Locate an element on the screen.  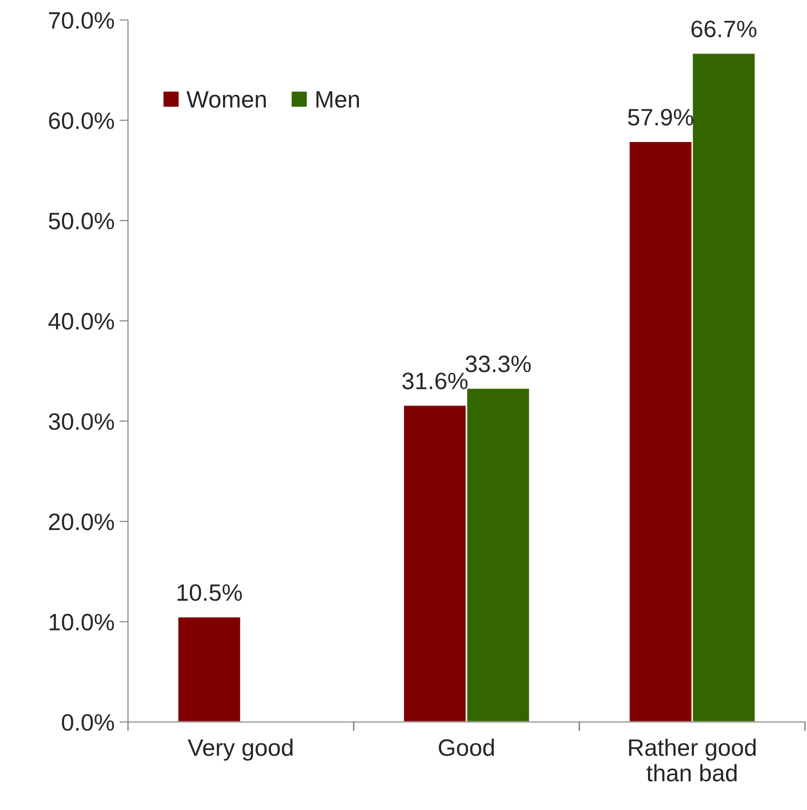
data-label: 10.5% is located at coordinates (210, 592).